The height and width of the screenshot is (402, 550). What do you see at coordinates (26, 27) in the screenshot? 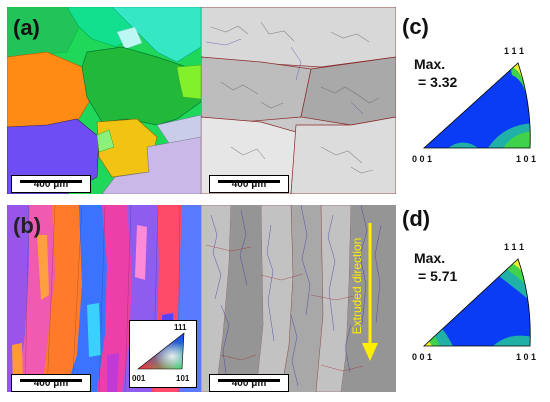
I see `panel-label-a: (a)` at bounding box center [26, 27].